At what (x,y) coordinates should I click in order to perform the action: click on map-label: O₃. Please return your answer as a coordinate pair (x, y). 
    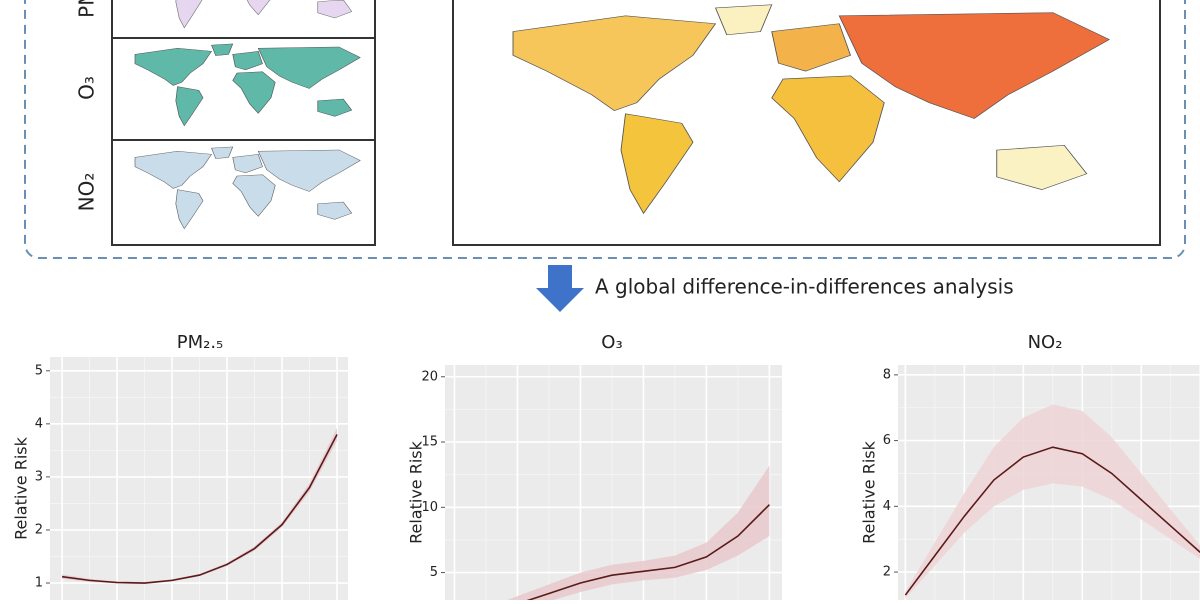
    Looking at the image, I should click on (87, 88).